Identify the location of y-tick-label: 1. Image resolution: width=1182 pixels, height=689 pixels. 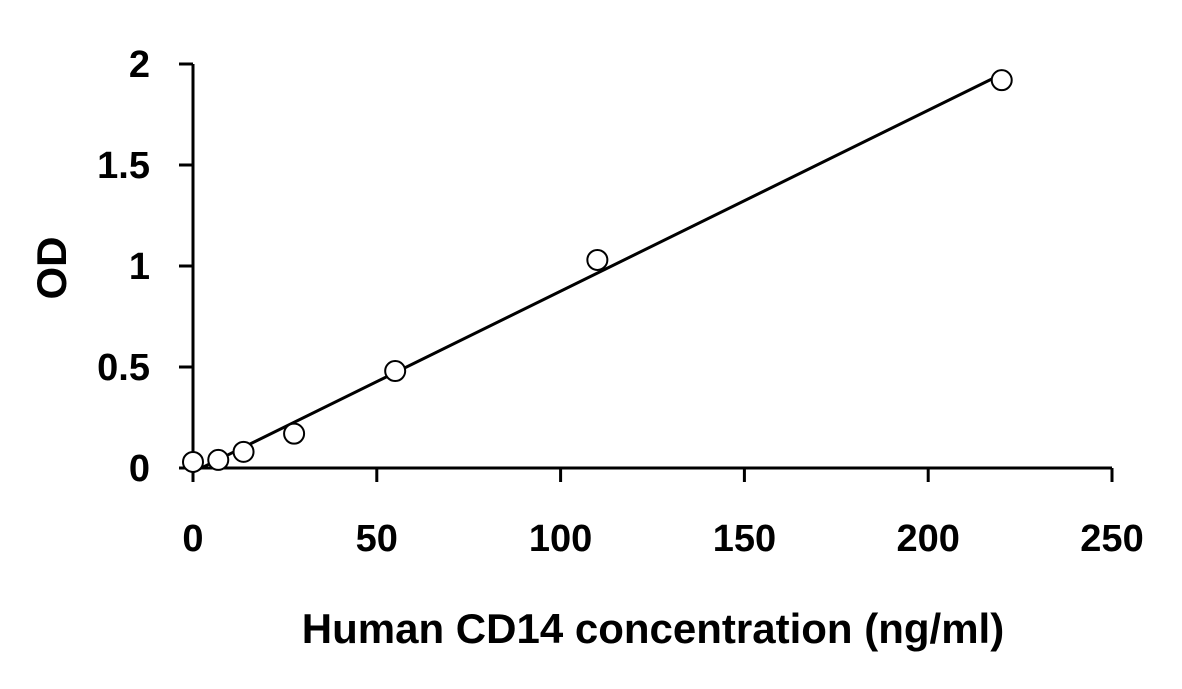
(139, 267).